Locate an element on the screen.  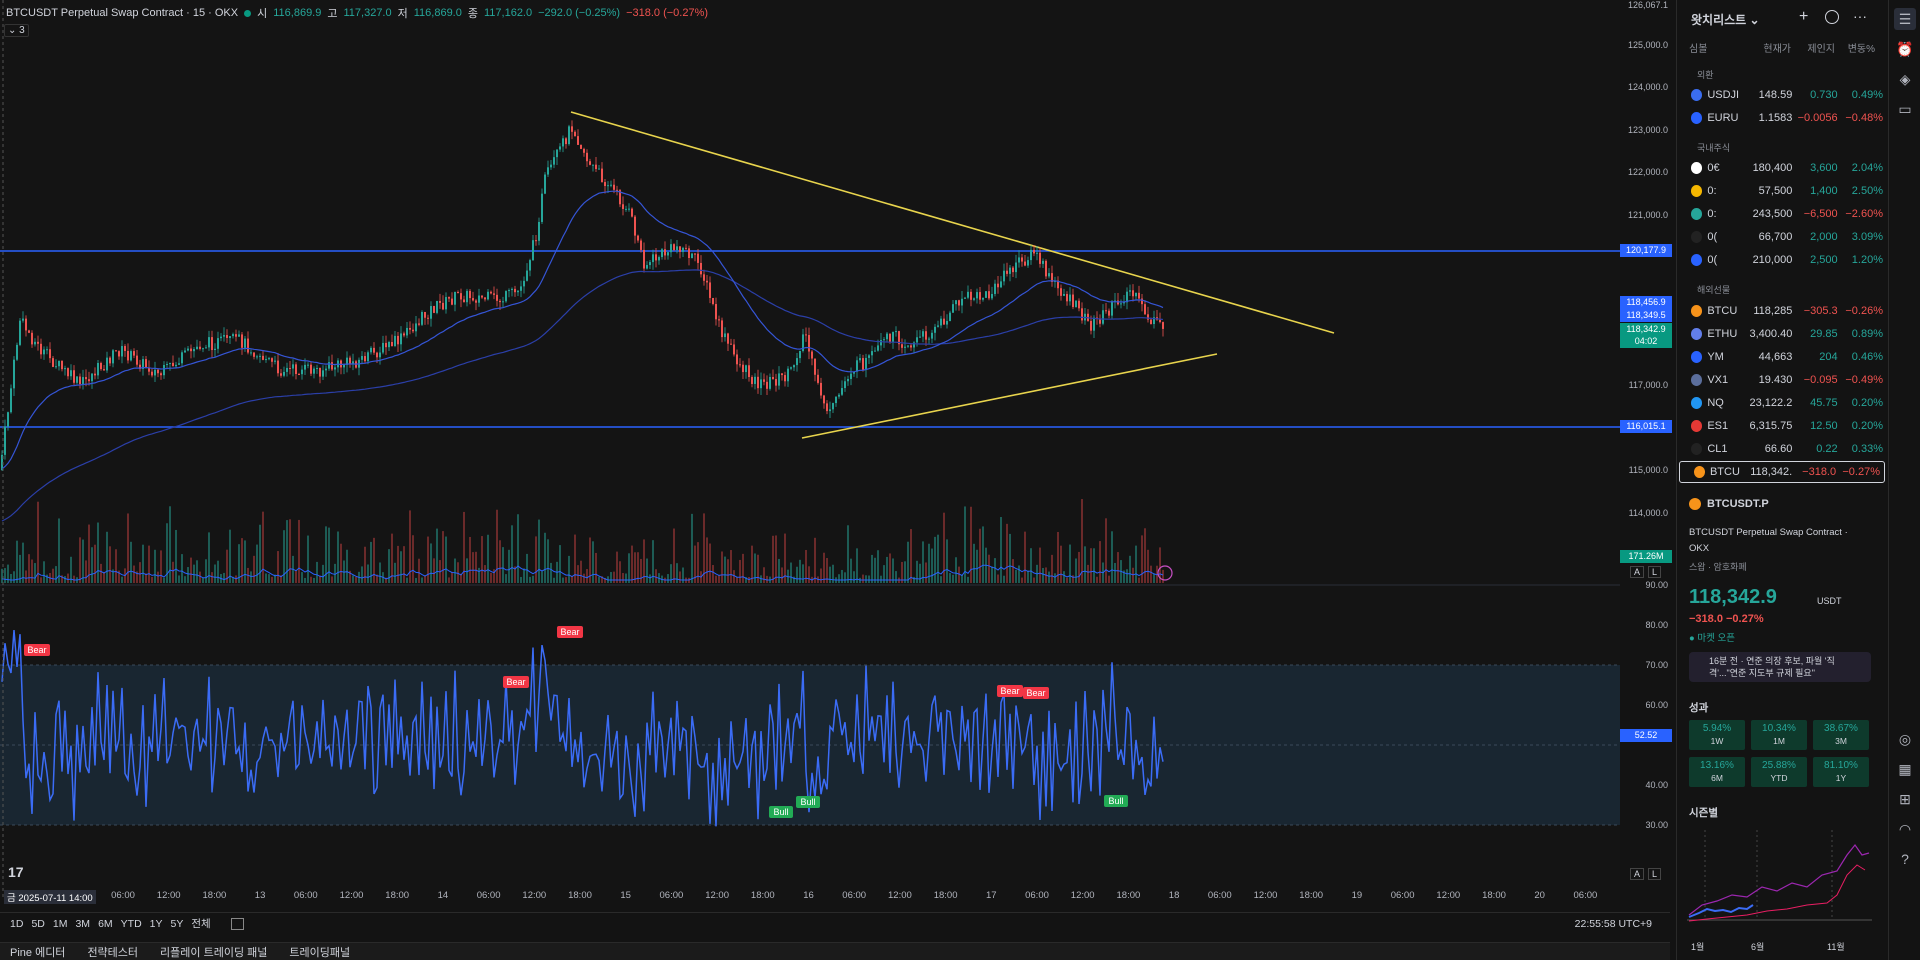
detail-exchange: OKX is located at coordinates (1699, 548).